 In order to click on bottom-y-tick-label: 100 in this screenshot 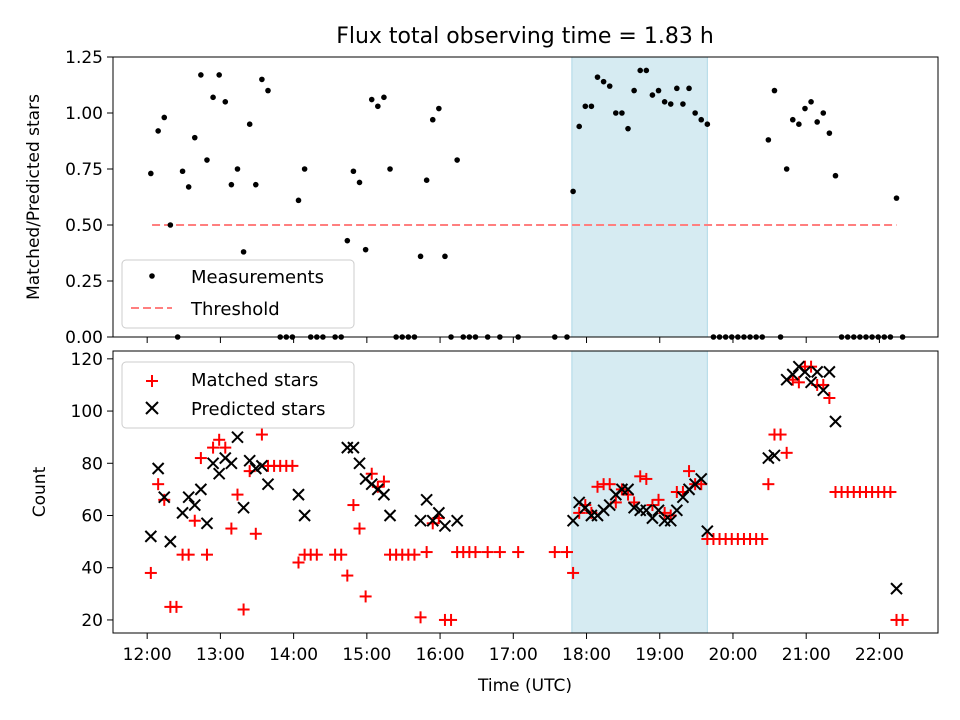, I will do `click(87, 412)`.